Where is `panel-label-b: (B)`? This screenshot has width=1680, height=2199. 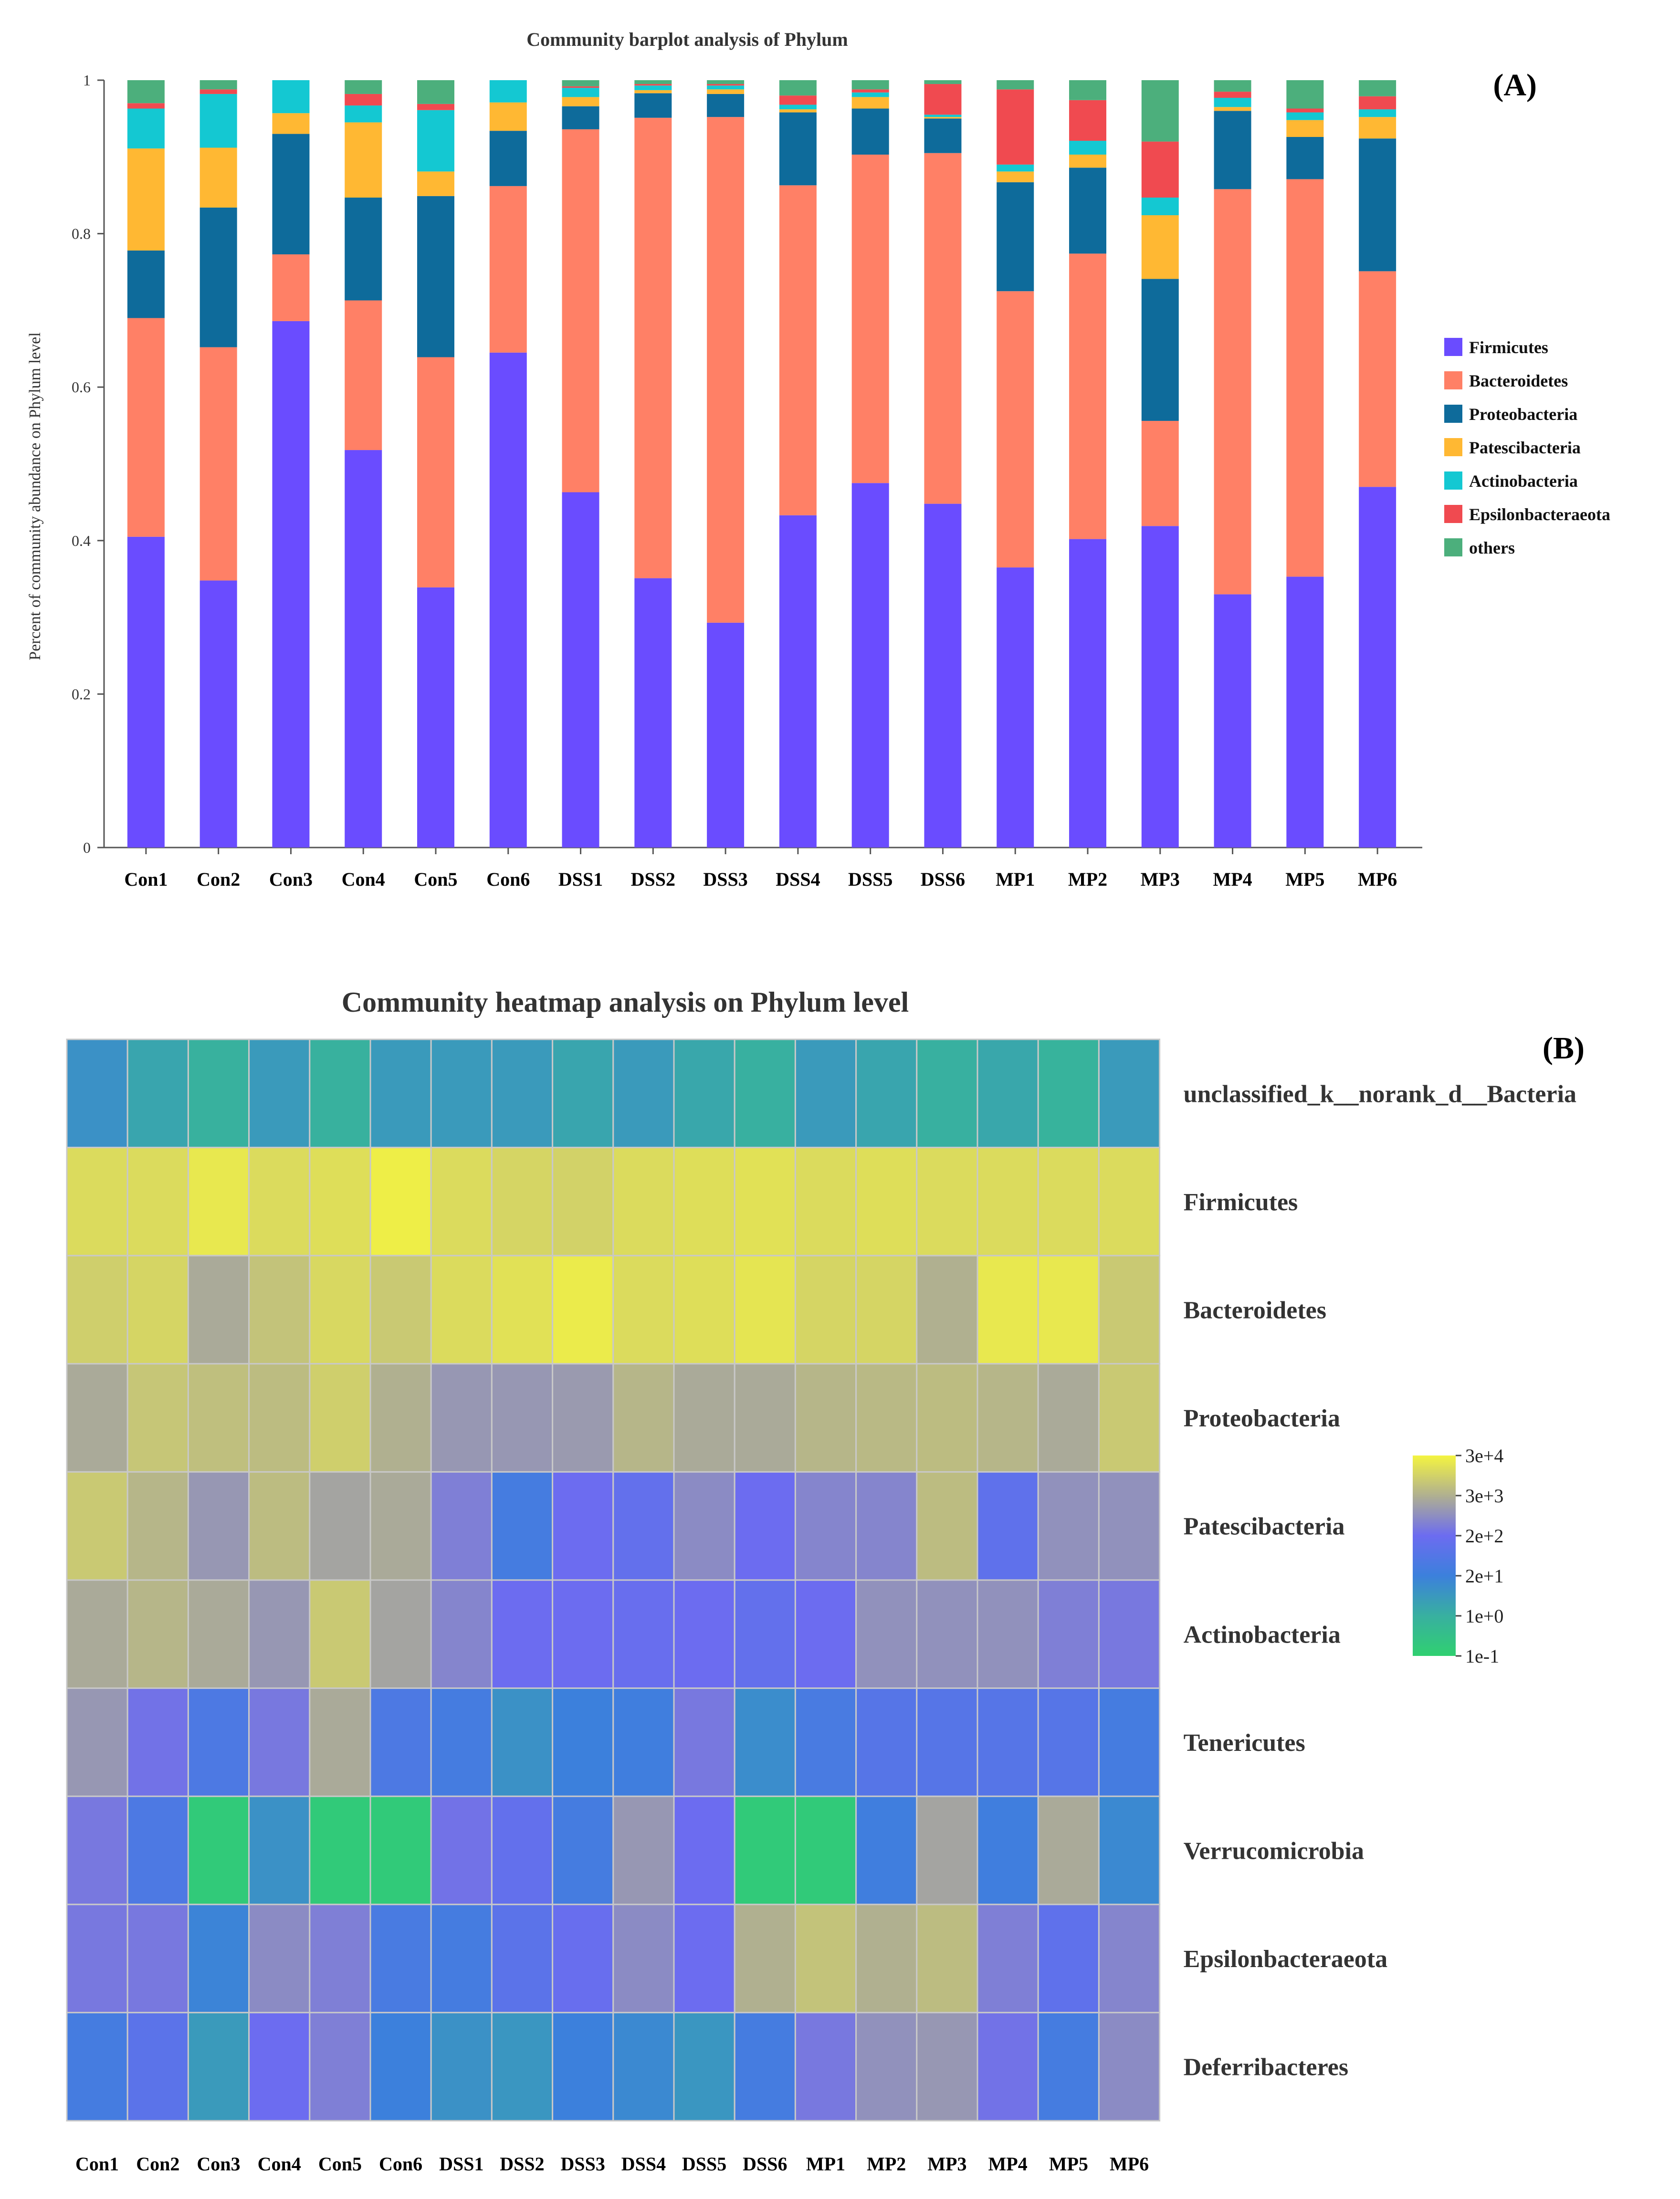 panel-label-b: (B) is located at coordinates (1564, 1048).